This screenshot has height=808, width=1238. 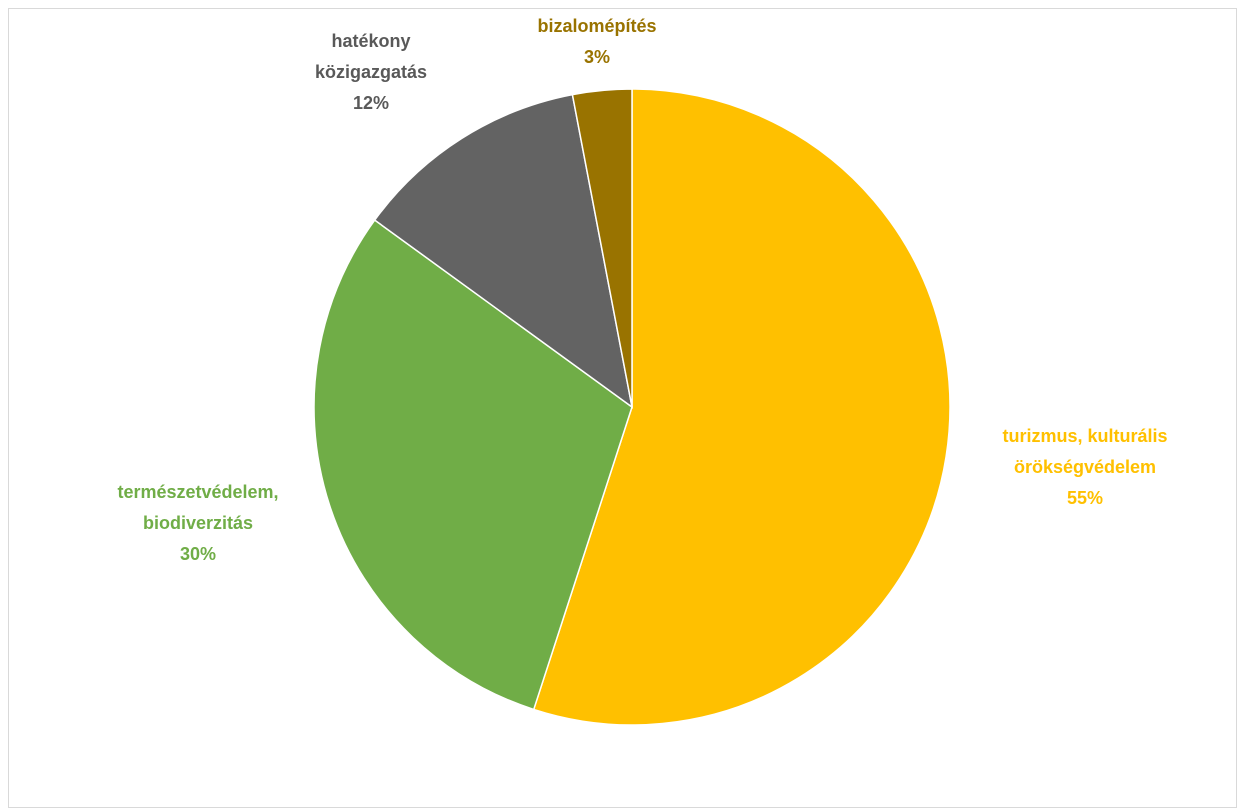 What do you see at coordinates (198, 554) in the screenshot?
I see `slice-percent-label: 30%` at bounding box center [198, 554].